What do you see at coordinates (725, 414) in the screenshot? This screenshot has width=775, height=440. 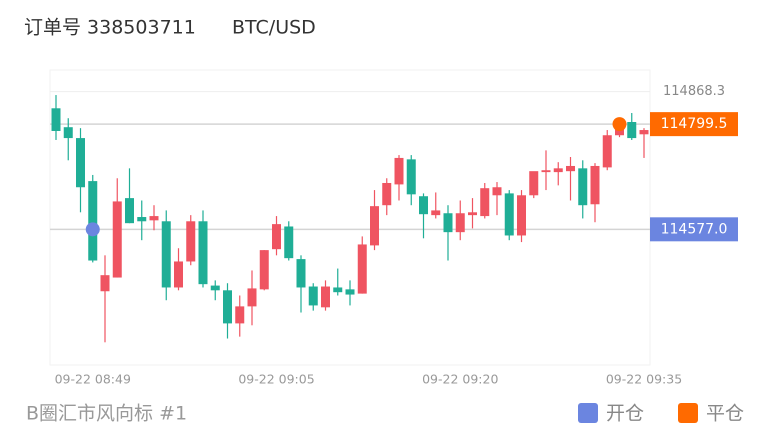 I see `legend-label: 平仓` at bounding box center [725, 414].